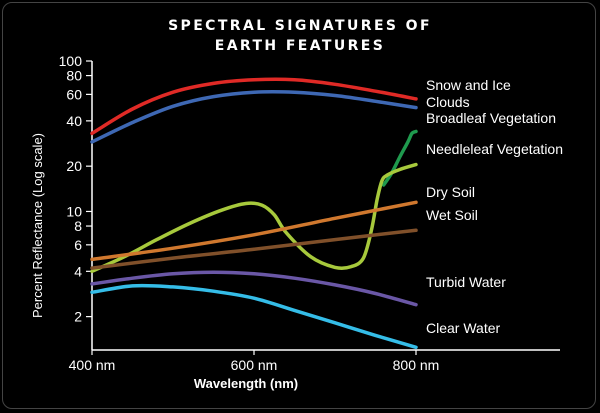 The height and width of the screenshot is (413, 600). Describe the element at coordinates (78, 245) in the screenshot. I see `y-tick-label: 6` at that location.